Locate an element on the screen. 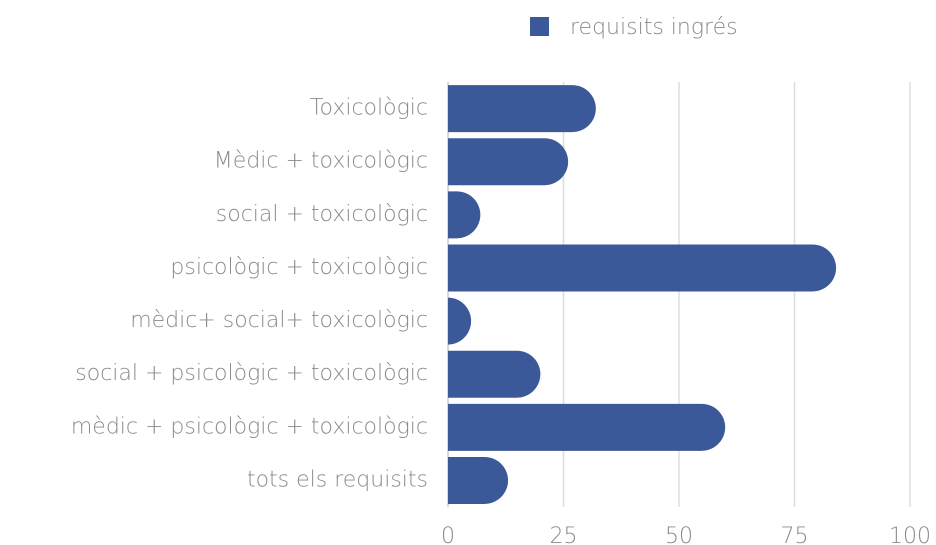  y-tick-label: Mèdic + toxicològic is located at coordinates (321, 161).